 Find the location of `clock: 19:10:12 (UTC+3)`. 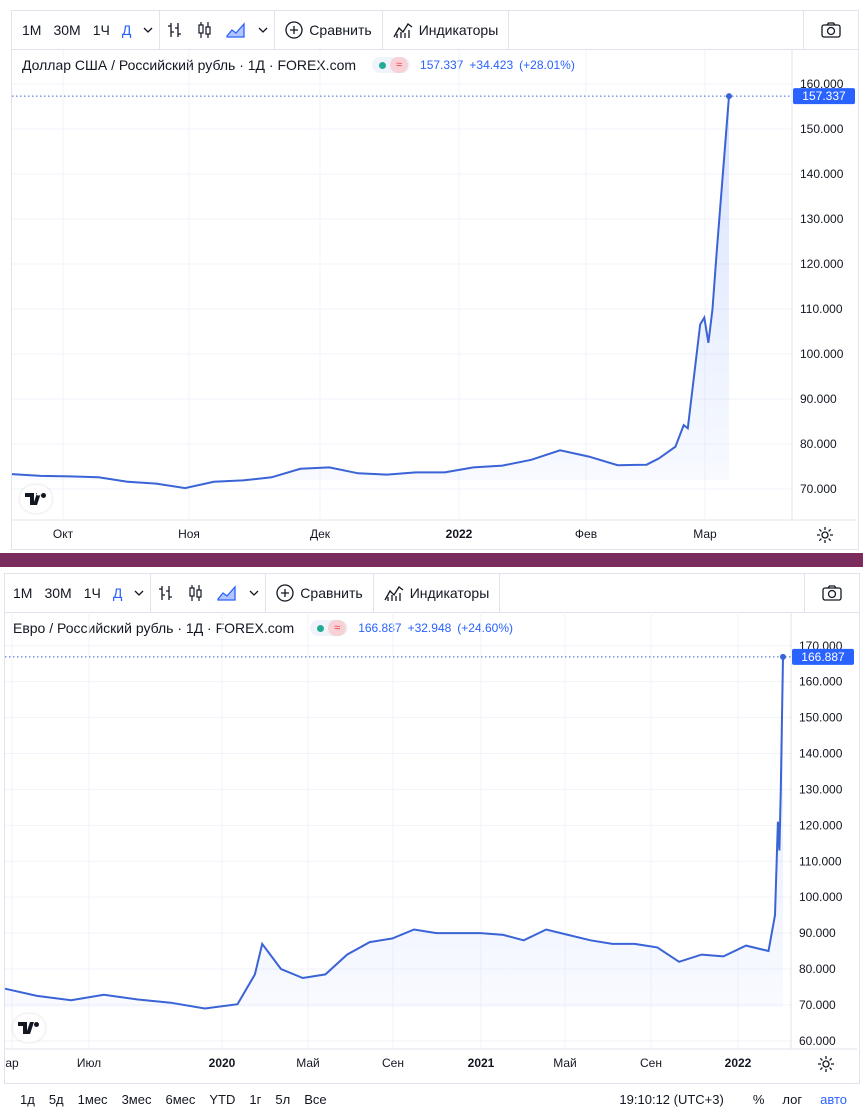

clock: 19:10:12 (UTC+3) is located at coordinates (671, 1099).